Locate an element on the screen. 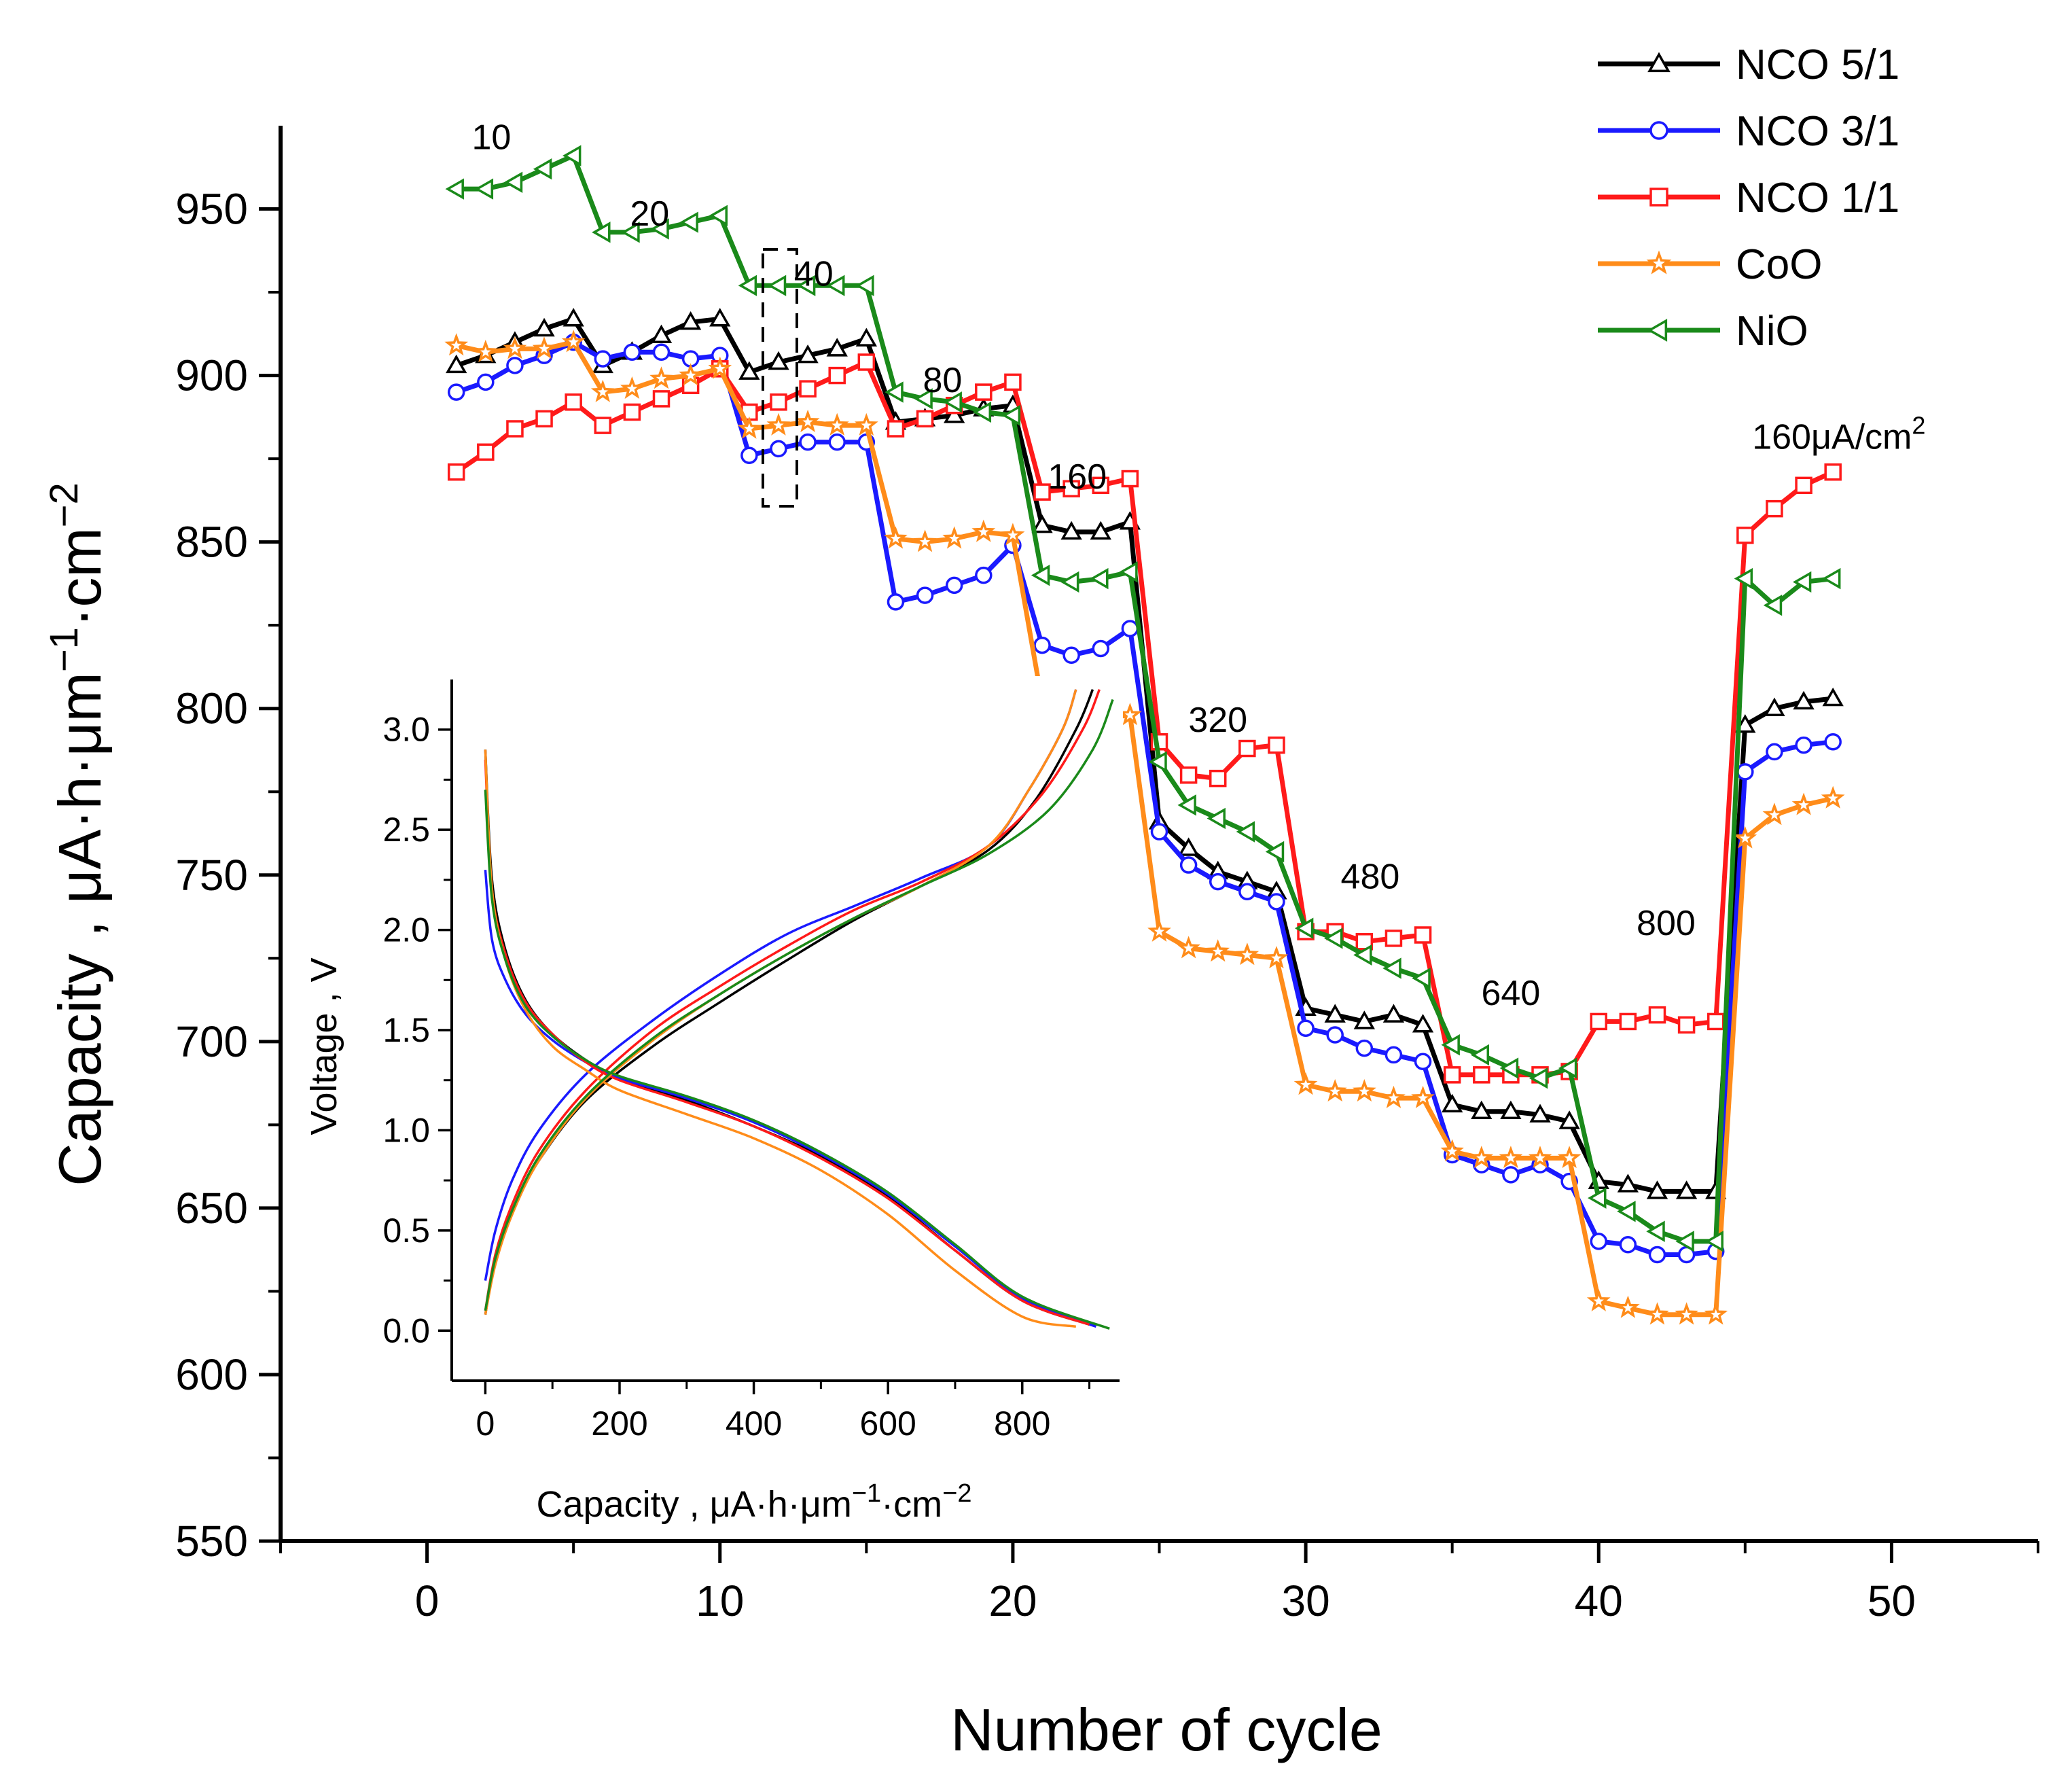 Image resolution: width=2072 pixels, height=1783 pixels. main-x-tick-label: 50 is located at coordinates (1892, 1600).